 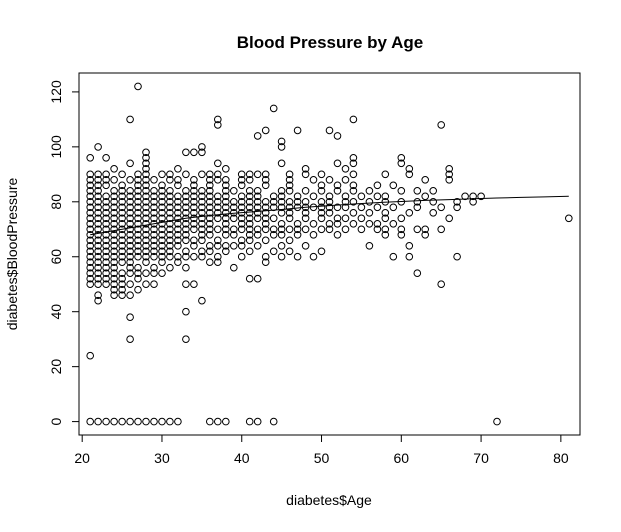 I want to click on x-axis-label: diabetes$Age, so click(x=329, y=500).